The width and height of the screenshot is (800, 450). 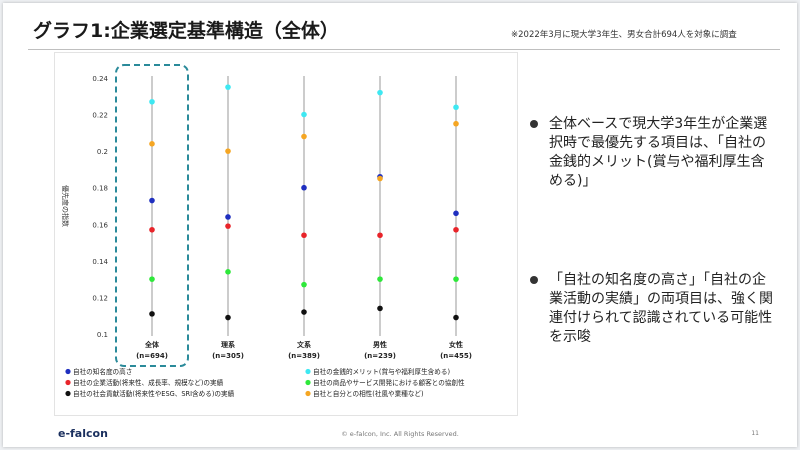 I want to click on category-label: 男性, so click(x=380, y=344).